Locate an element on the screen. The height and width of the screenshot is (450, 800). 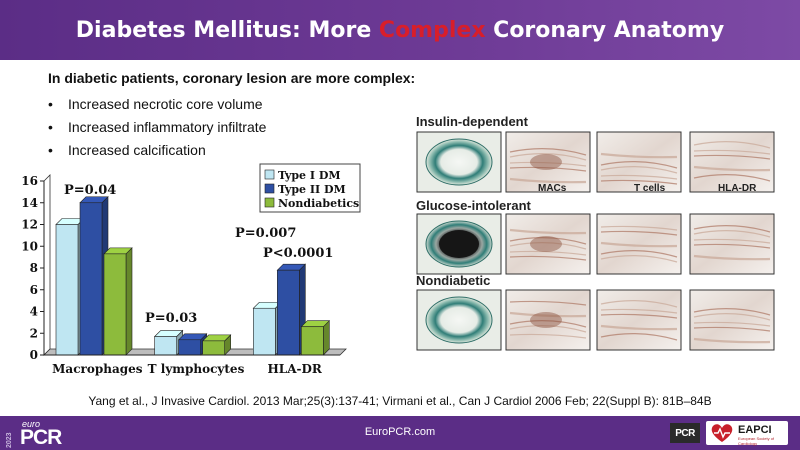
bar-side is located at coordinates (129, 301).